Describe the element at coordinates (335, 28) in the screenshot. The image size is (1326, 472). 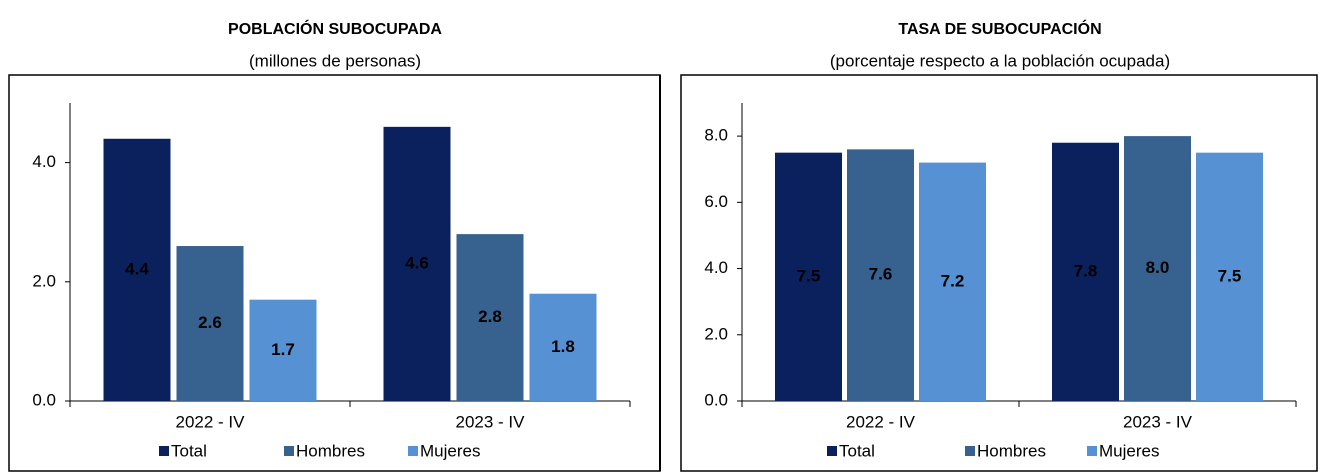
I see `chart-title: POBLACIÓN SUBOCUPADA` at that location.